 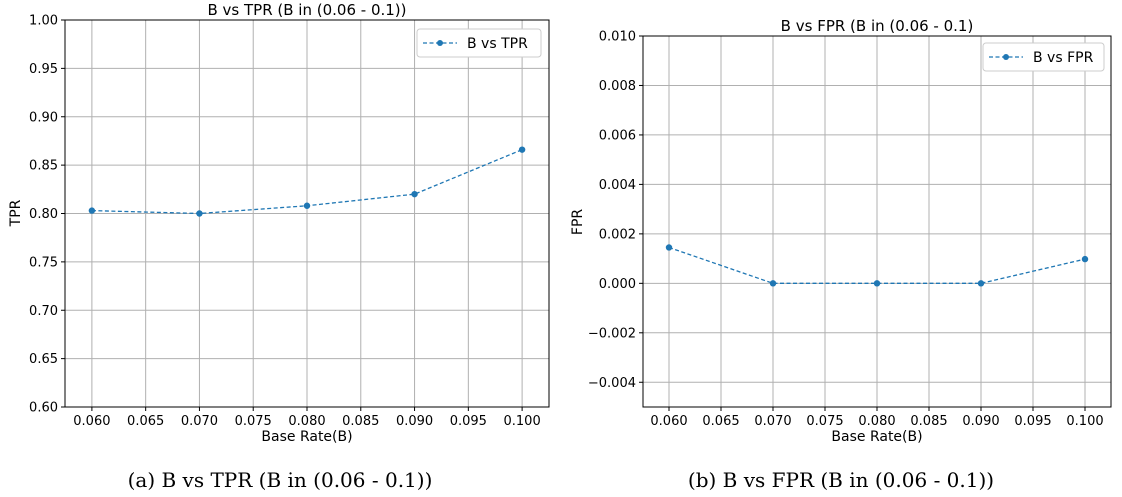 What do you see at coordinates (360, 421) in the screenshot?
I see `tpr-x-tick-label: 0.085` at bounding box center [360, 421].